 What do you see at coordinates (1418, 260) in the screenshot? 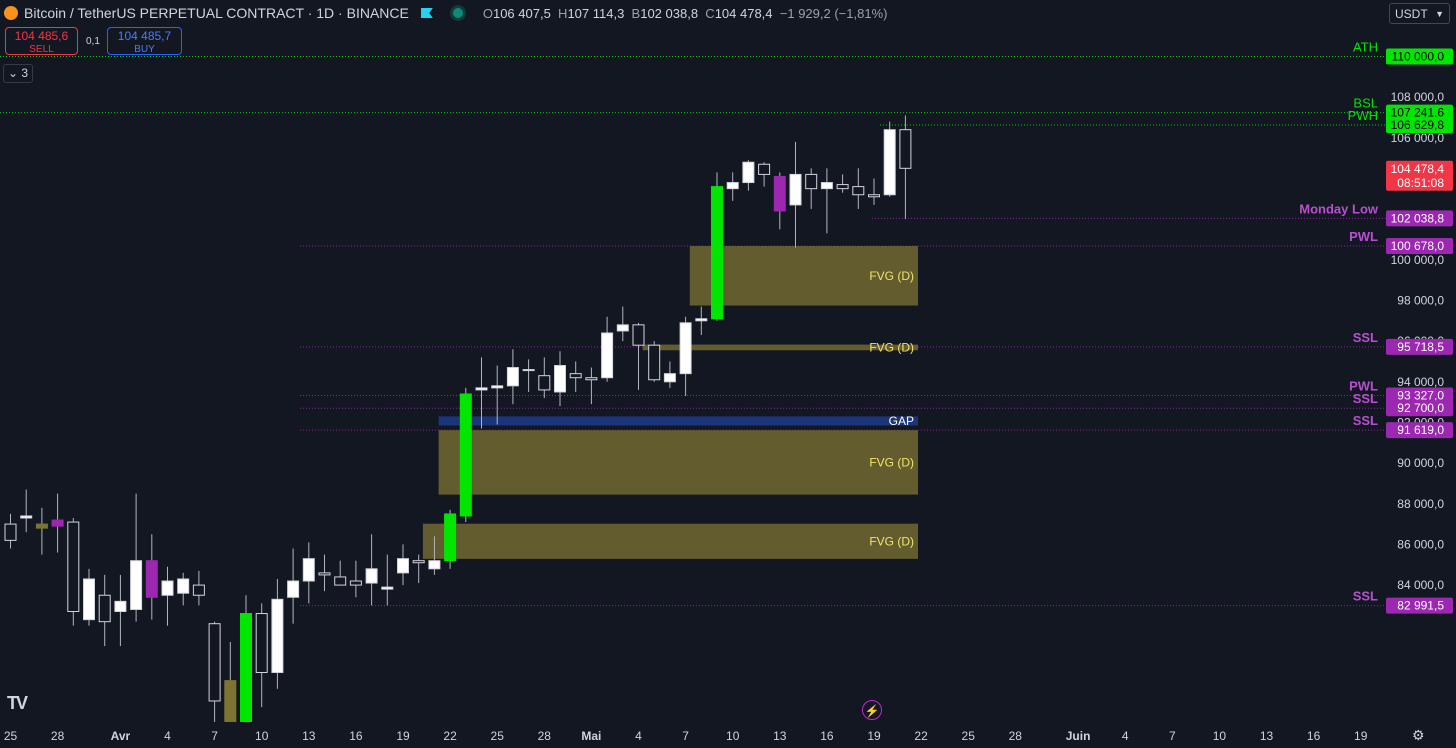
I see `price-tick-label: 100 000,0` at bounding box center [1418, 260].